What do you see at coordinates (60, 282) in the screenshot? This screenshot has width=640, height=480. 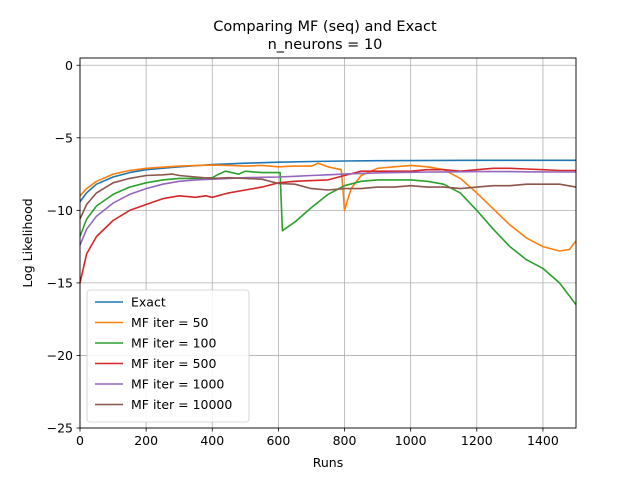 I see `y-tick-label: −15` at bounding box center [60, 282].